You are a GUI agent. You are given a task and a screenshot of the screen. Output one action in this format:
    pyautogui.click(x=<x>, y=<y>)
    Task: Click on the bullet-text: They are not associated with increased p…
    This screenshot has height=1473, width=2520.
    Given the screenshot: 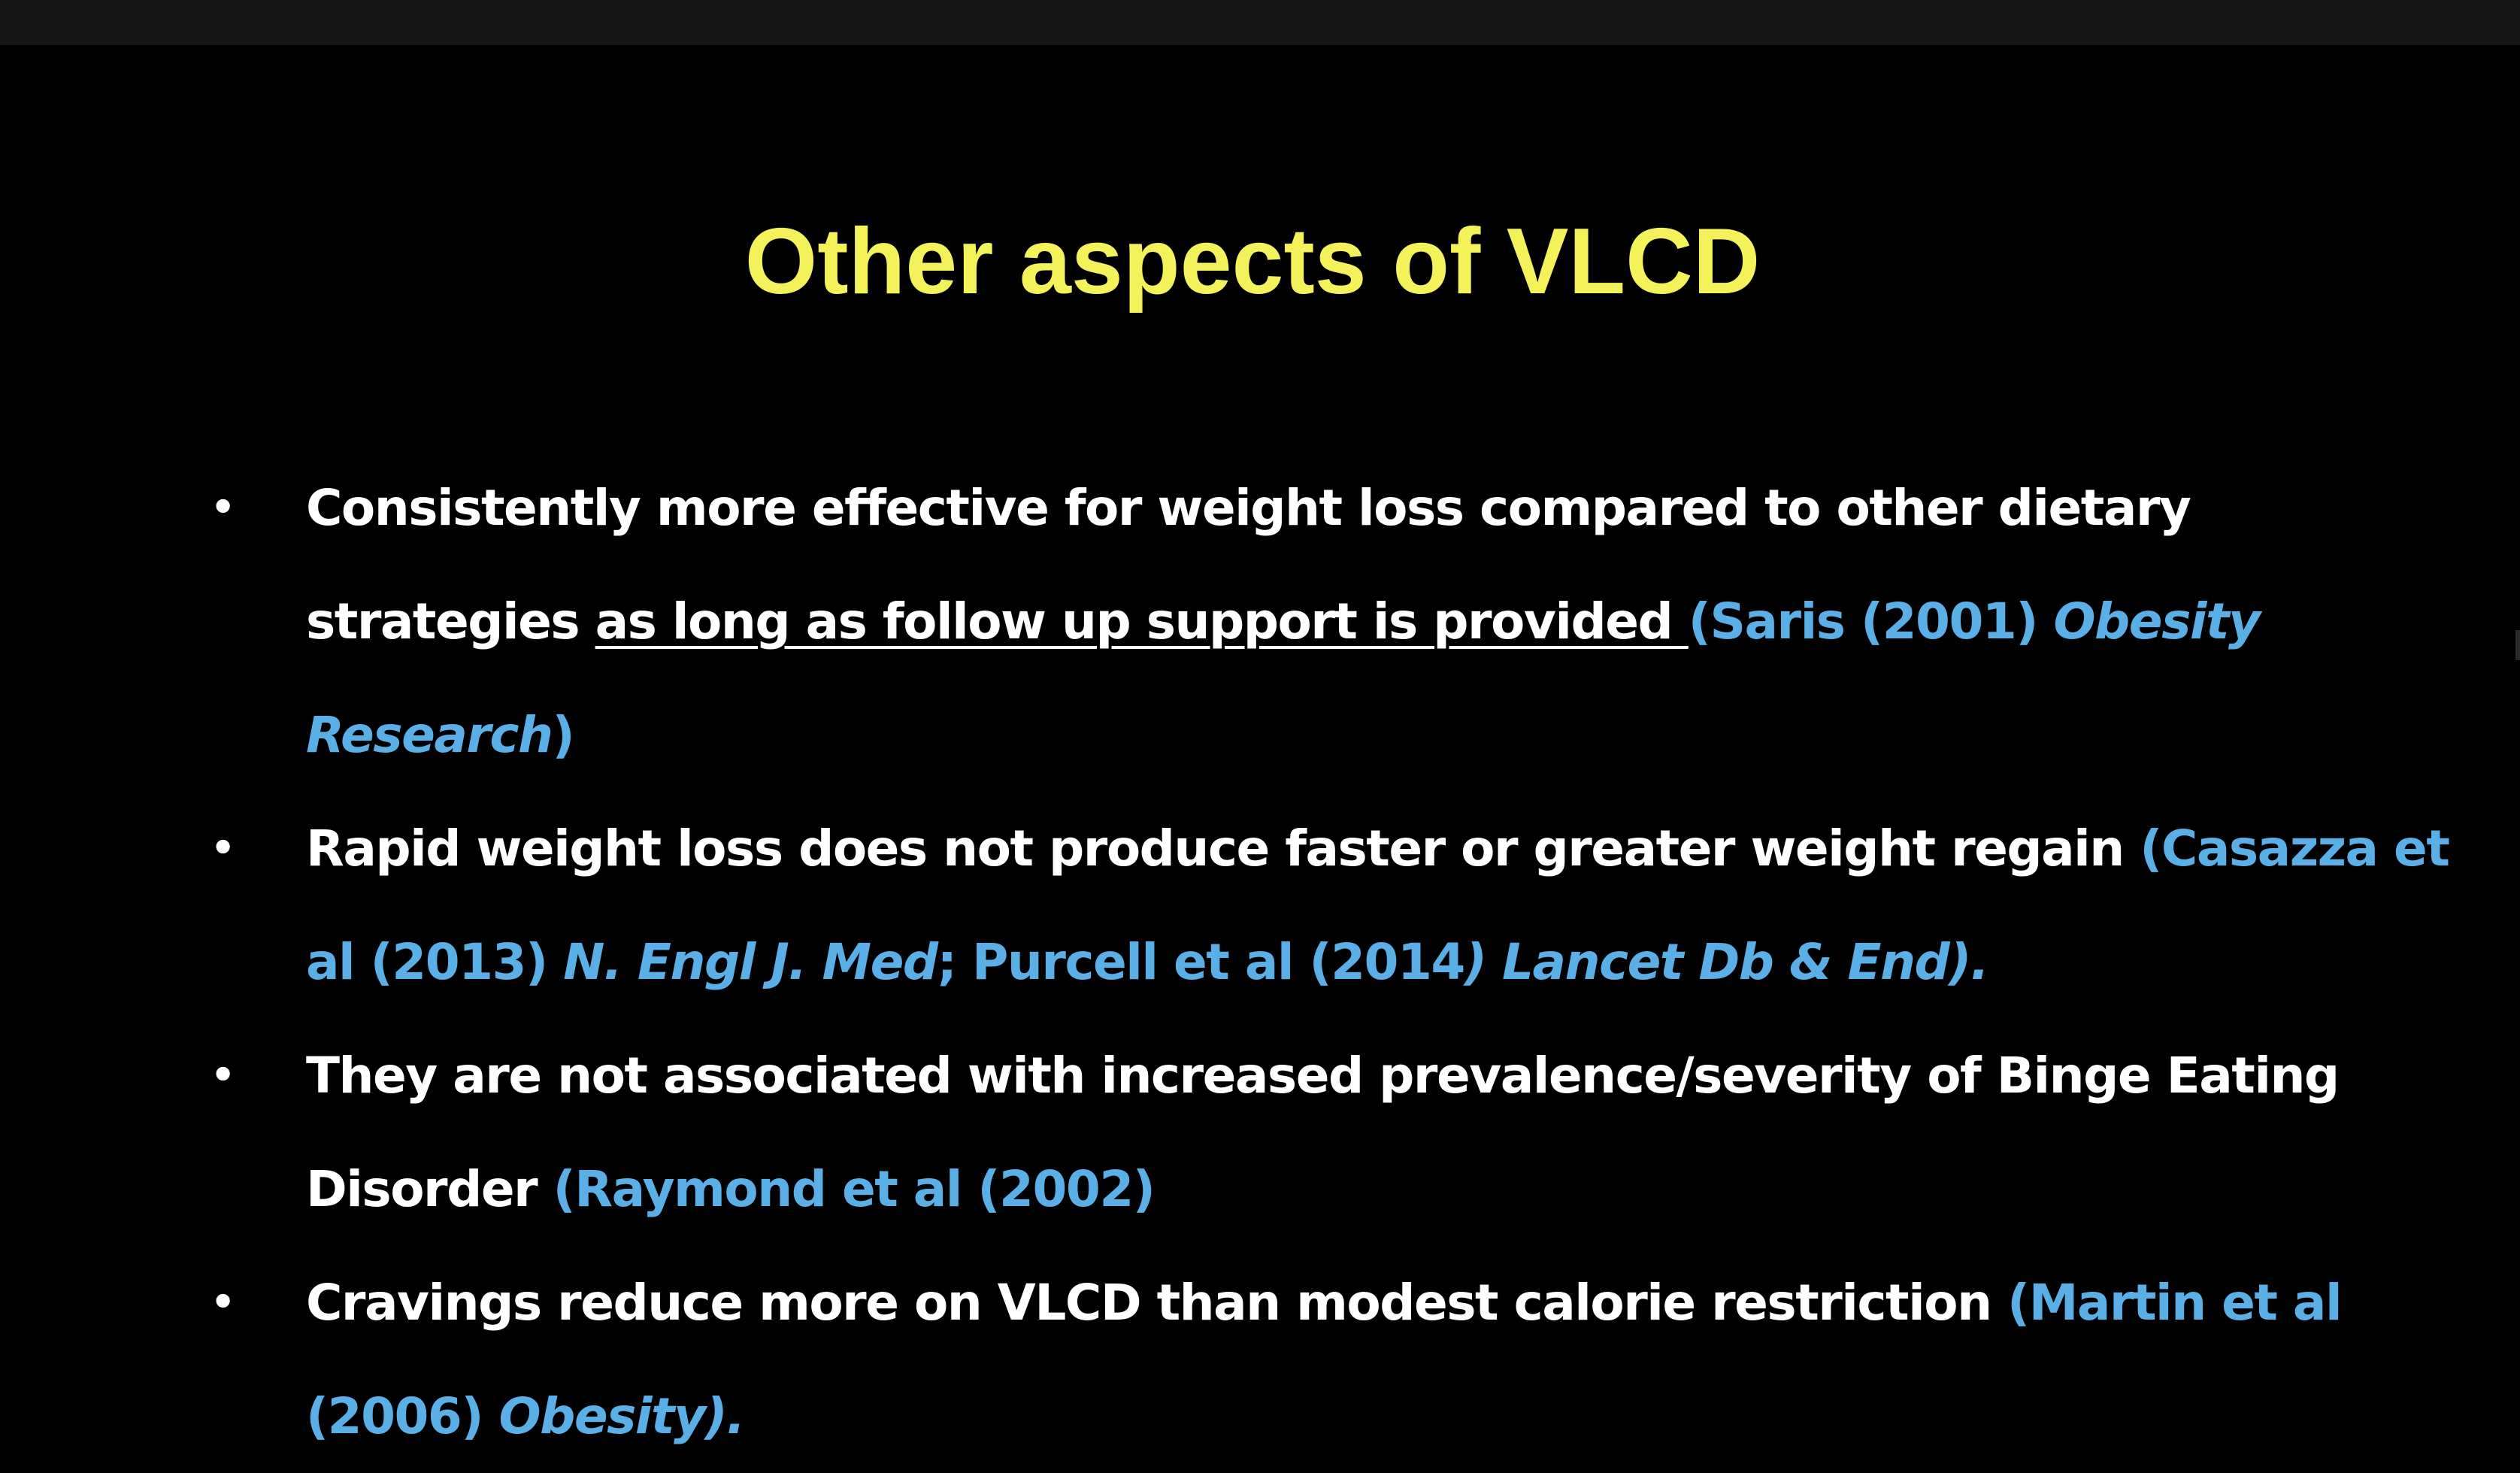 What is the action you would take?
    pyautogui.click(x=1323, y=1132)
    